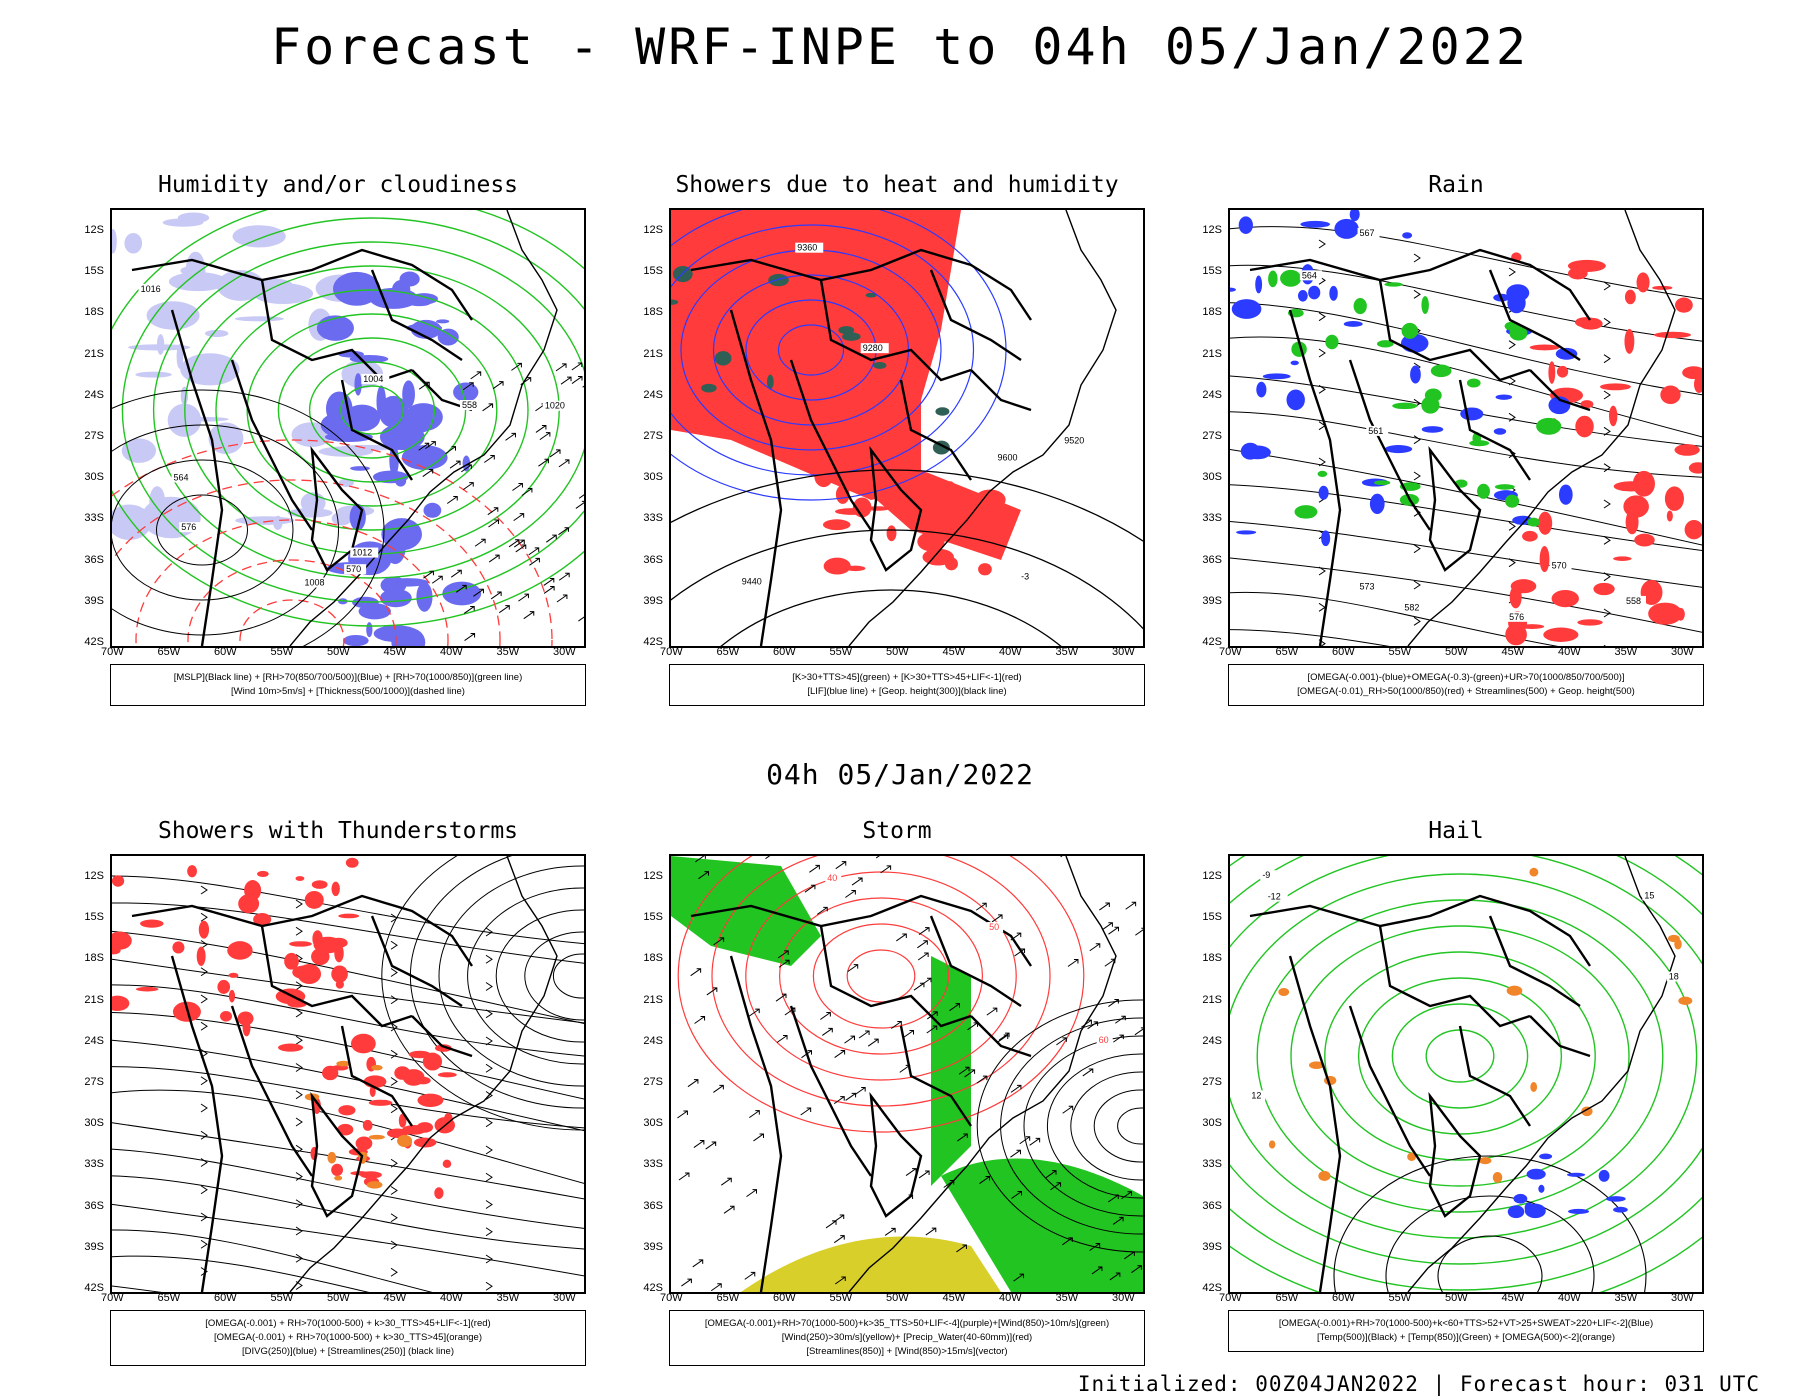 Image resolution: width=1800 pixels, height=1400 pixels. I want to click on lon-tick-label: 50W, so click(1456, 1298).